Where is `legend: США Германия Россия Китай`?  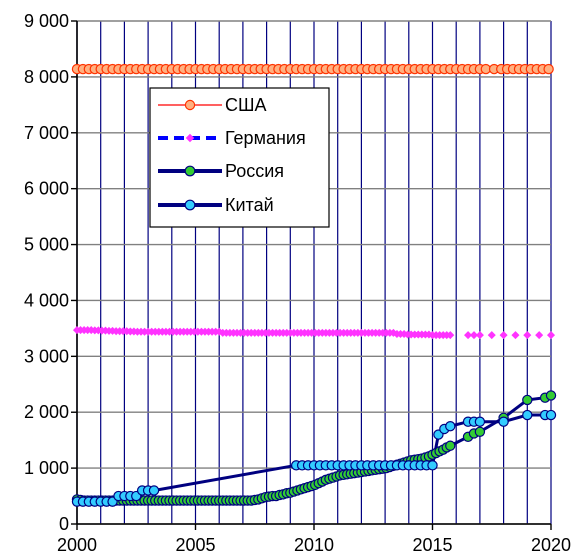
legend: США Германия Россия Китай is located at coordinates (239, 157).